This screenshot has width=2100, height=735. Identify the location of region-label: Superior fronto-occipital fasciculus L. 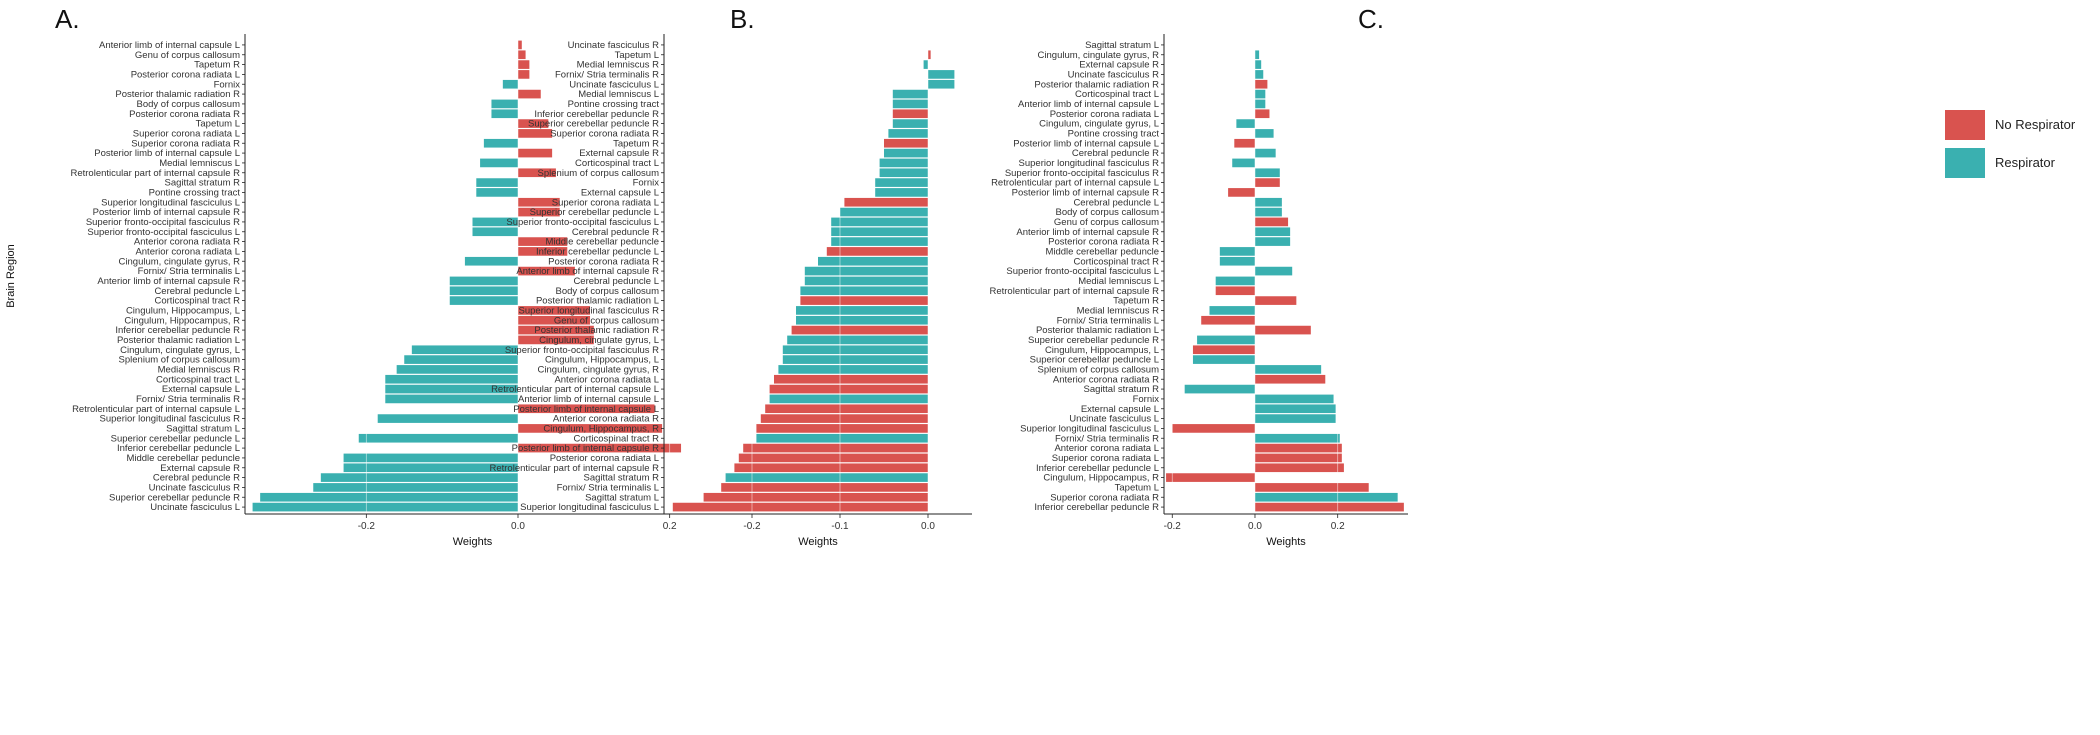
(1082, 271).